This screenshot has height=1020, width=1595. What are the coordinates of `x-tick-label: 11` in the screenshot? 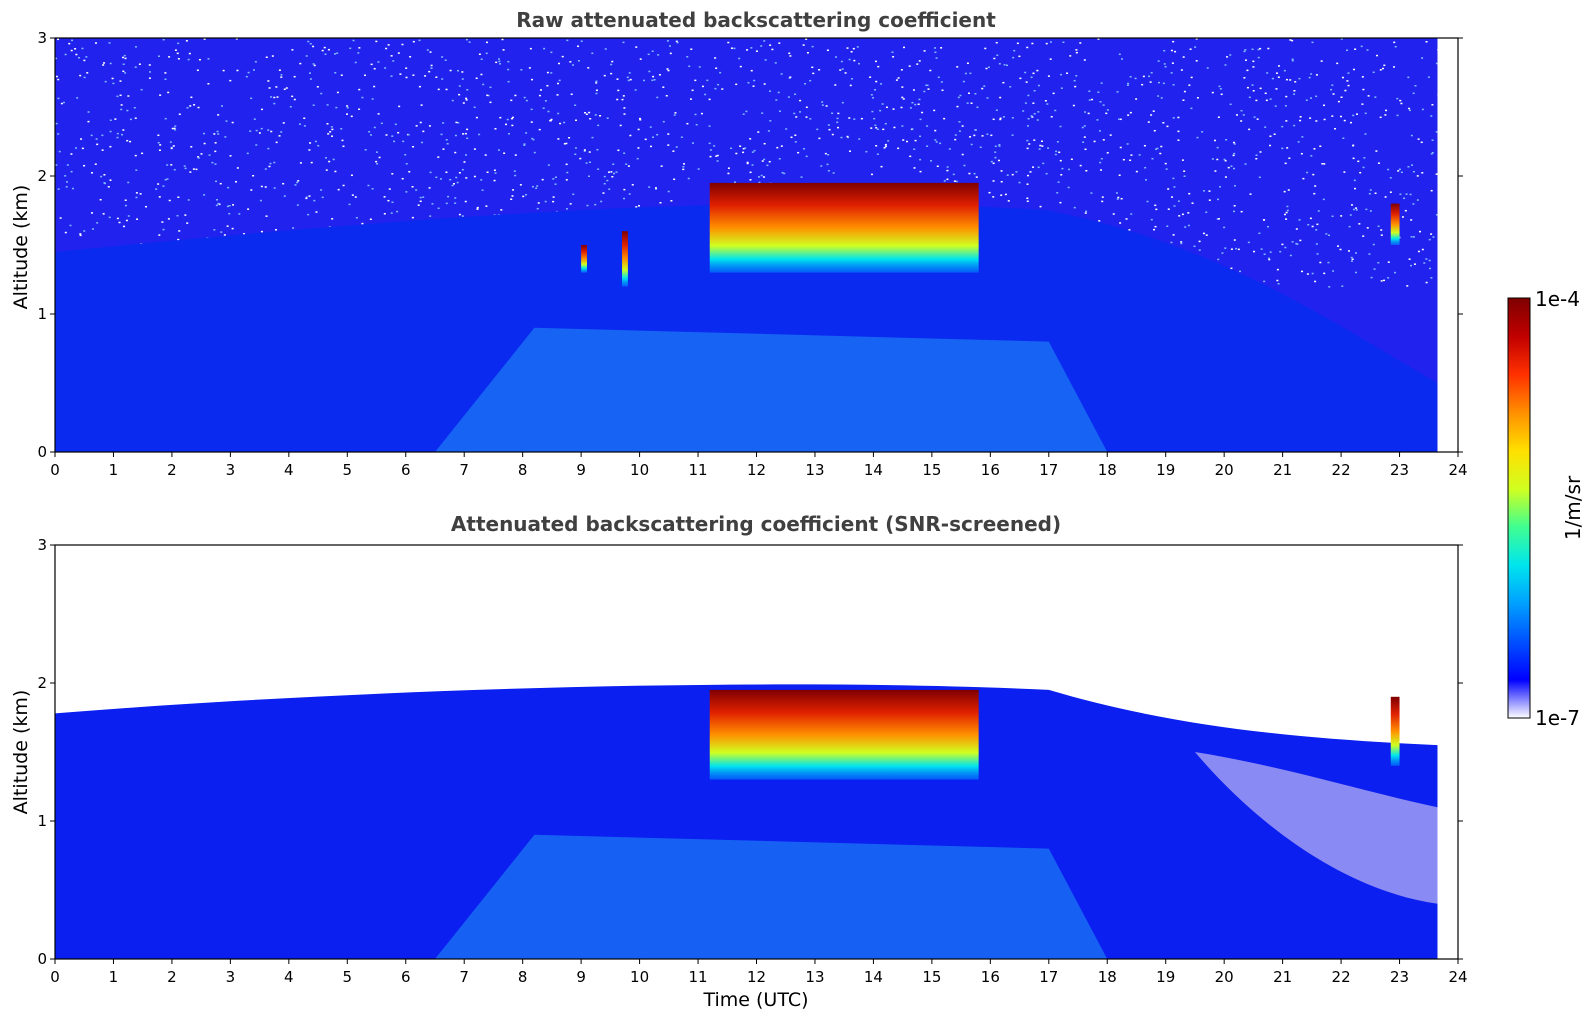 It's located at (697, 977).